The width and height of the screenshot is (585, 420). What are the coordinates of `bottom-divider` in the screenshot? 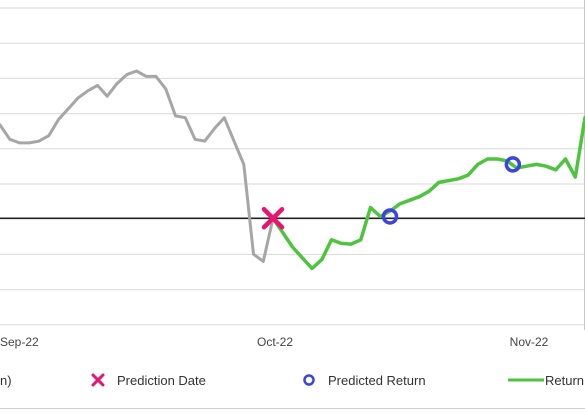 It's located at (292, 408).